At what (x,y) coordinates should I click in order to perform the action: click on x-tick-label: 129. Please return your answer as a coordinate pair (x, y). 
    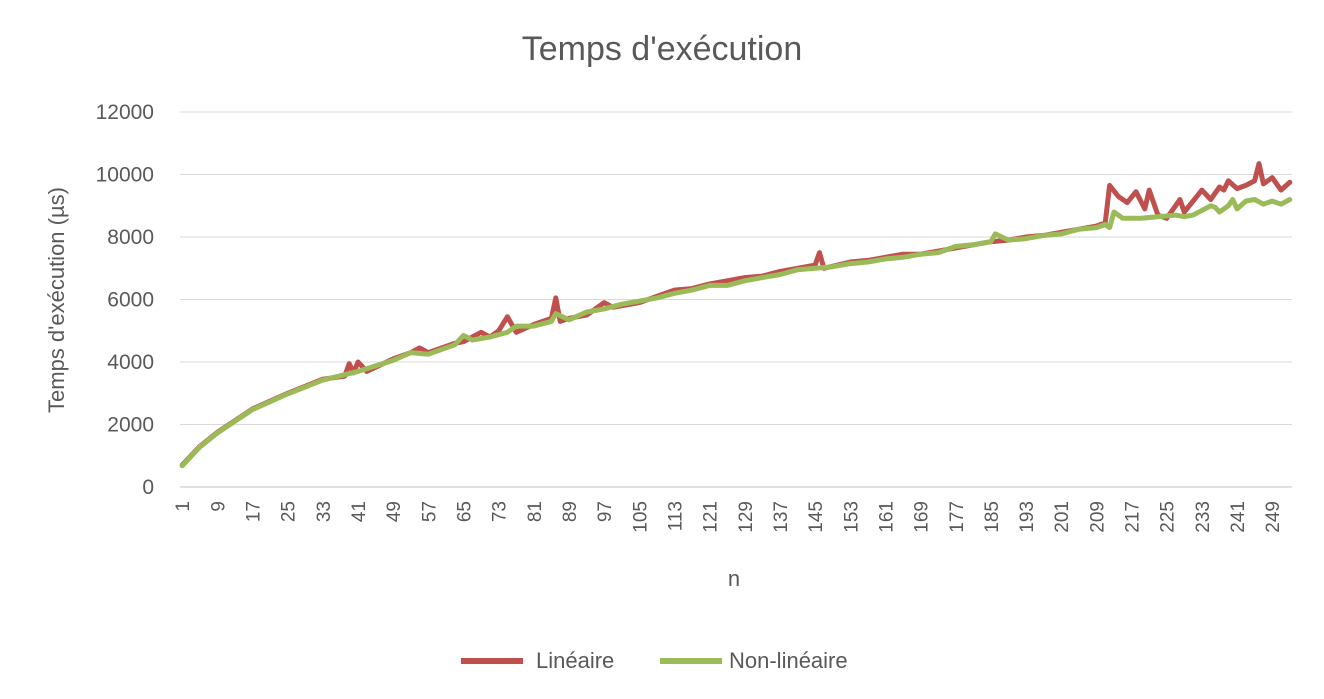
    Looking at the image, I should click on (746, 517).